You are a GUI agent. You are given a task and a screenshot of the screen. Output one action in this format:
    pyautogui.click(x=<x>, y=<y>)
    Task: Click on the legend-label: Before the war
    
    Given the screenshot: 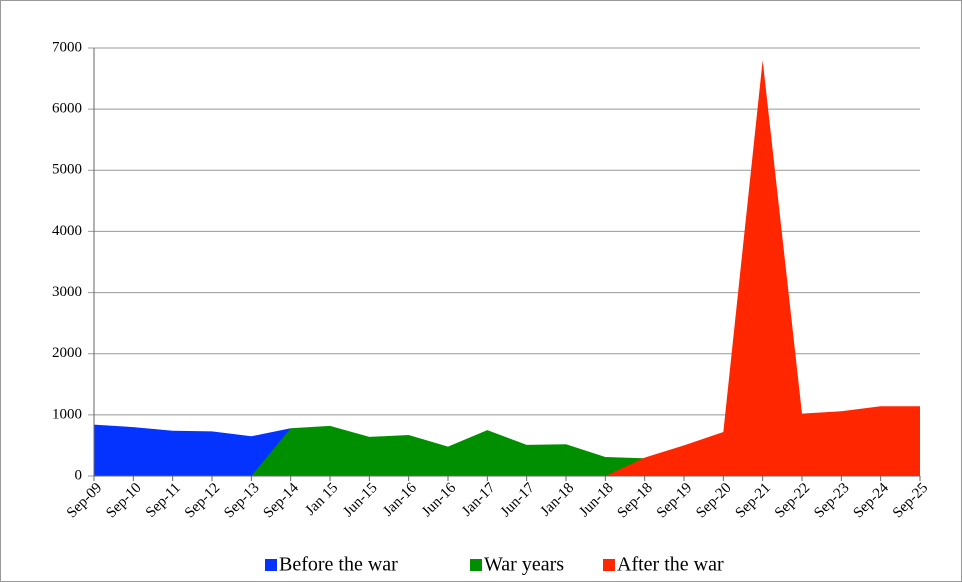 What is the action you would take?
    pyautogui.click(x=338, y=565)
    